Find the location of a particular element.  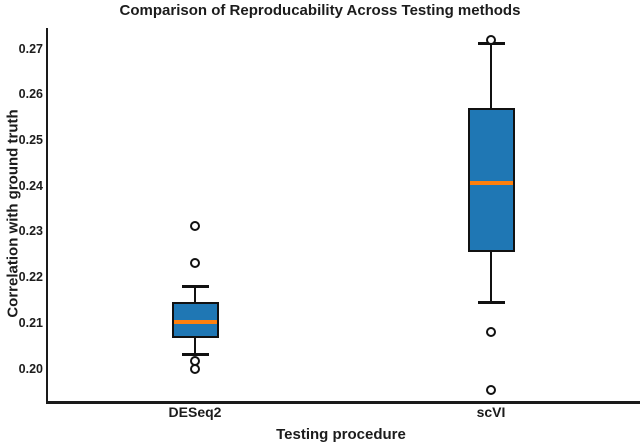

y-axis-label: Correlation with ground truth is located at coordinates (13, 213).